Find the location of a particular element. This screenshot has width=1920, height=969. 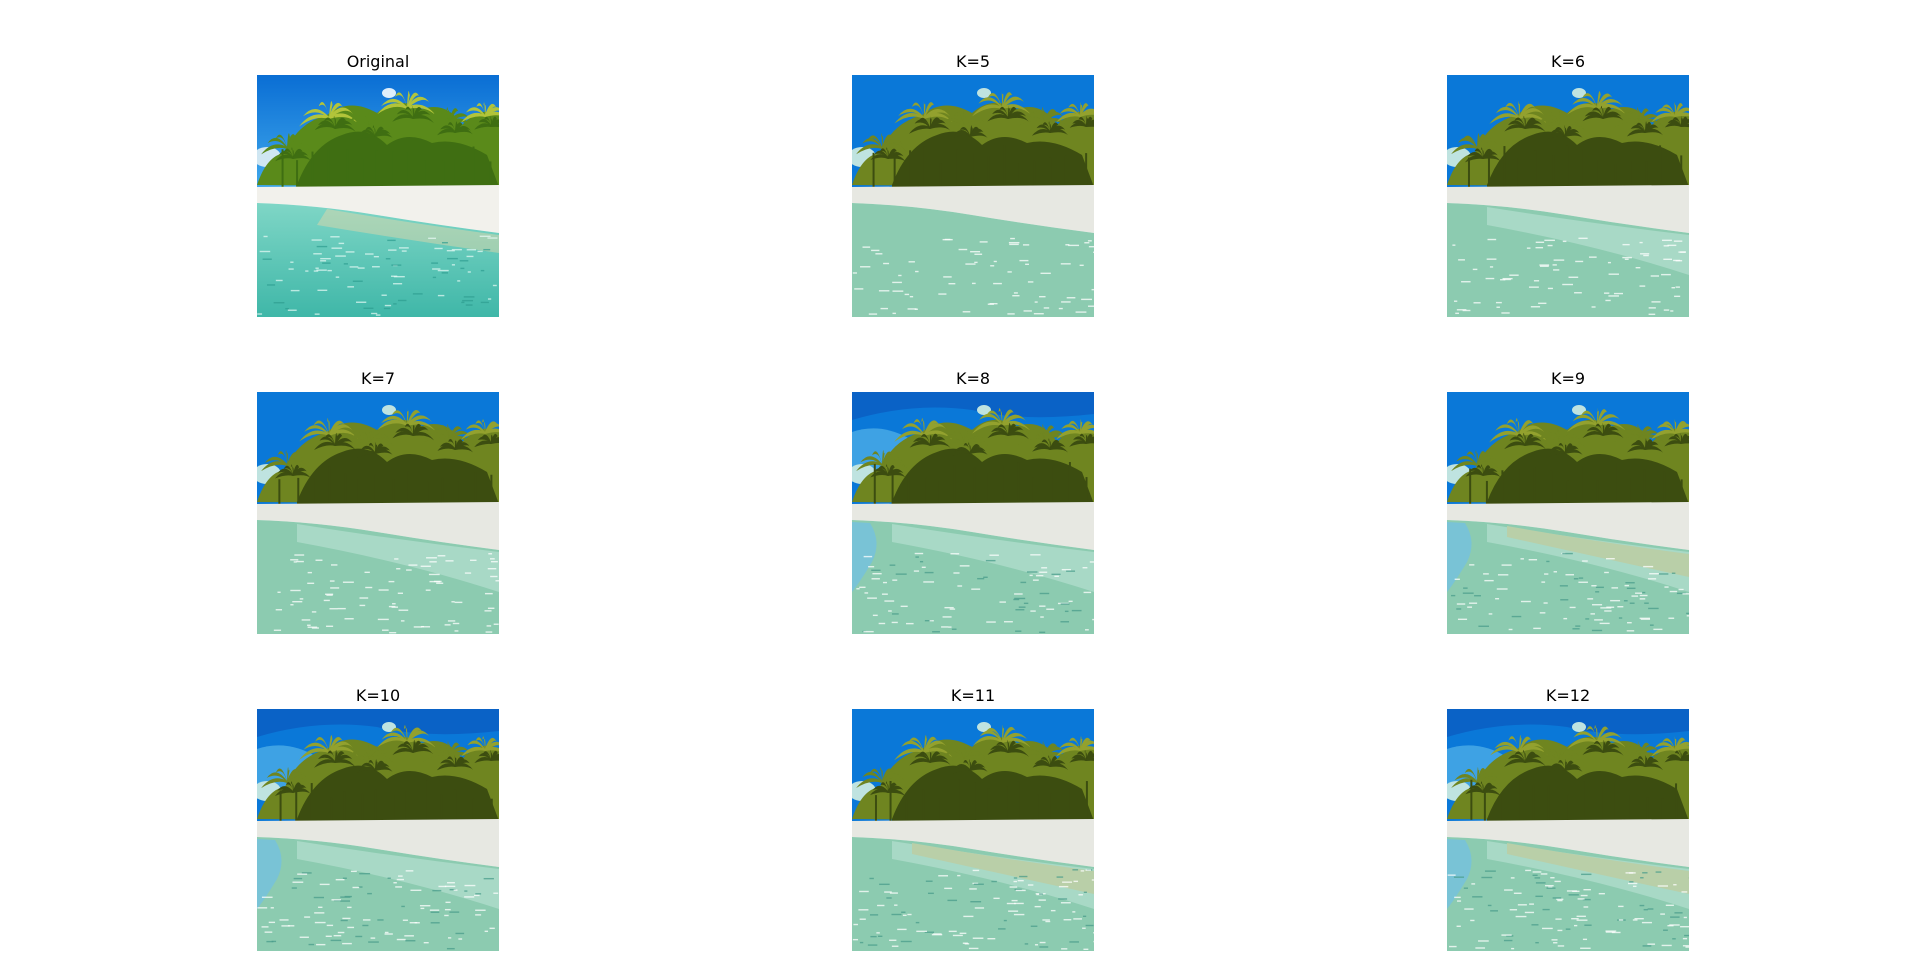

water-ripples is located at coordinates (975, 593).